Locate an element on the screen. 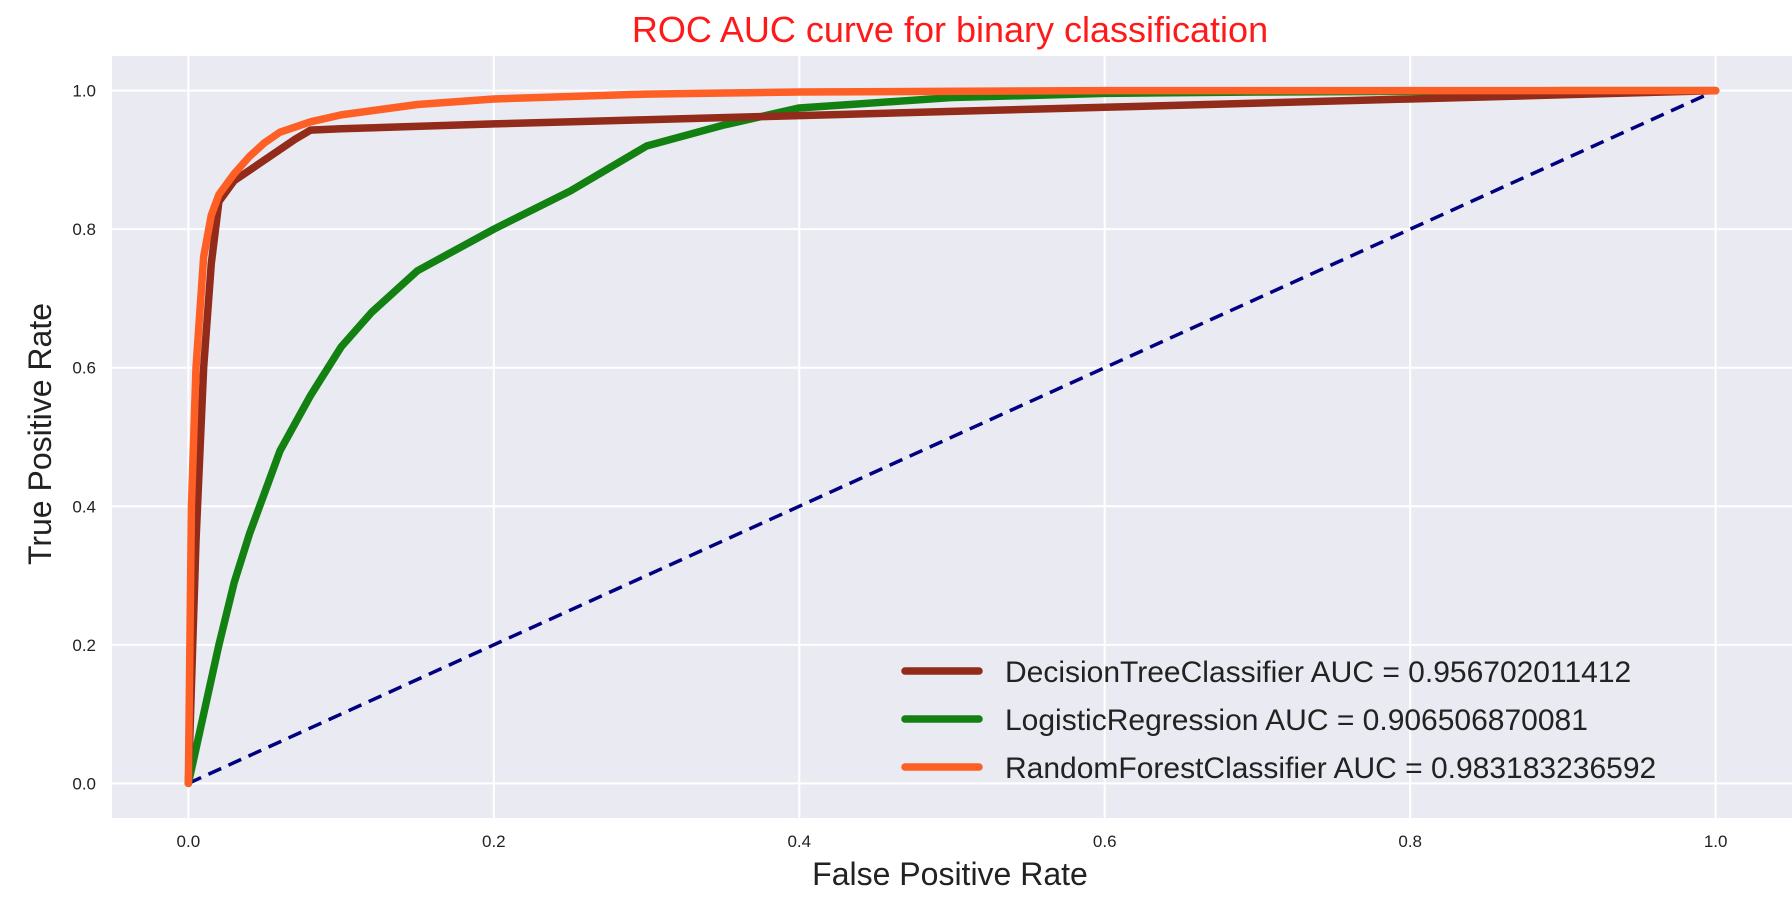 The image size is (1792, 899). y-tick-label: 0.6 is located at coordinates (84, 368).